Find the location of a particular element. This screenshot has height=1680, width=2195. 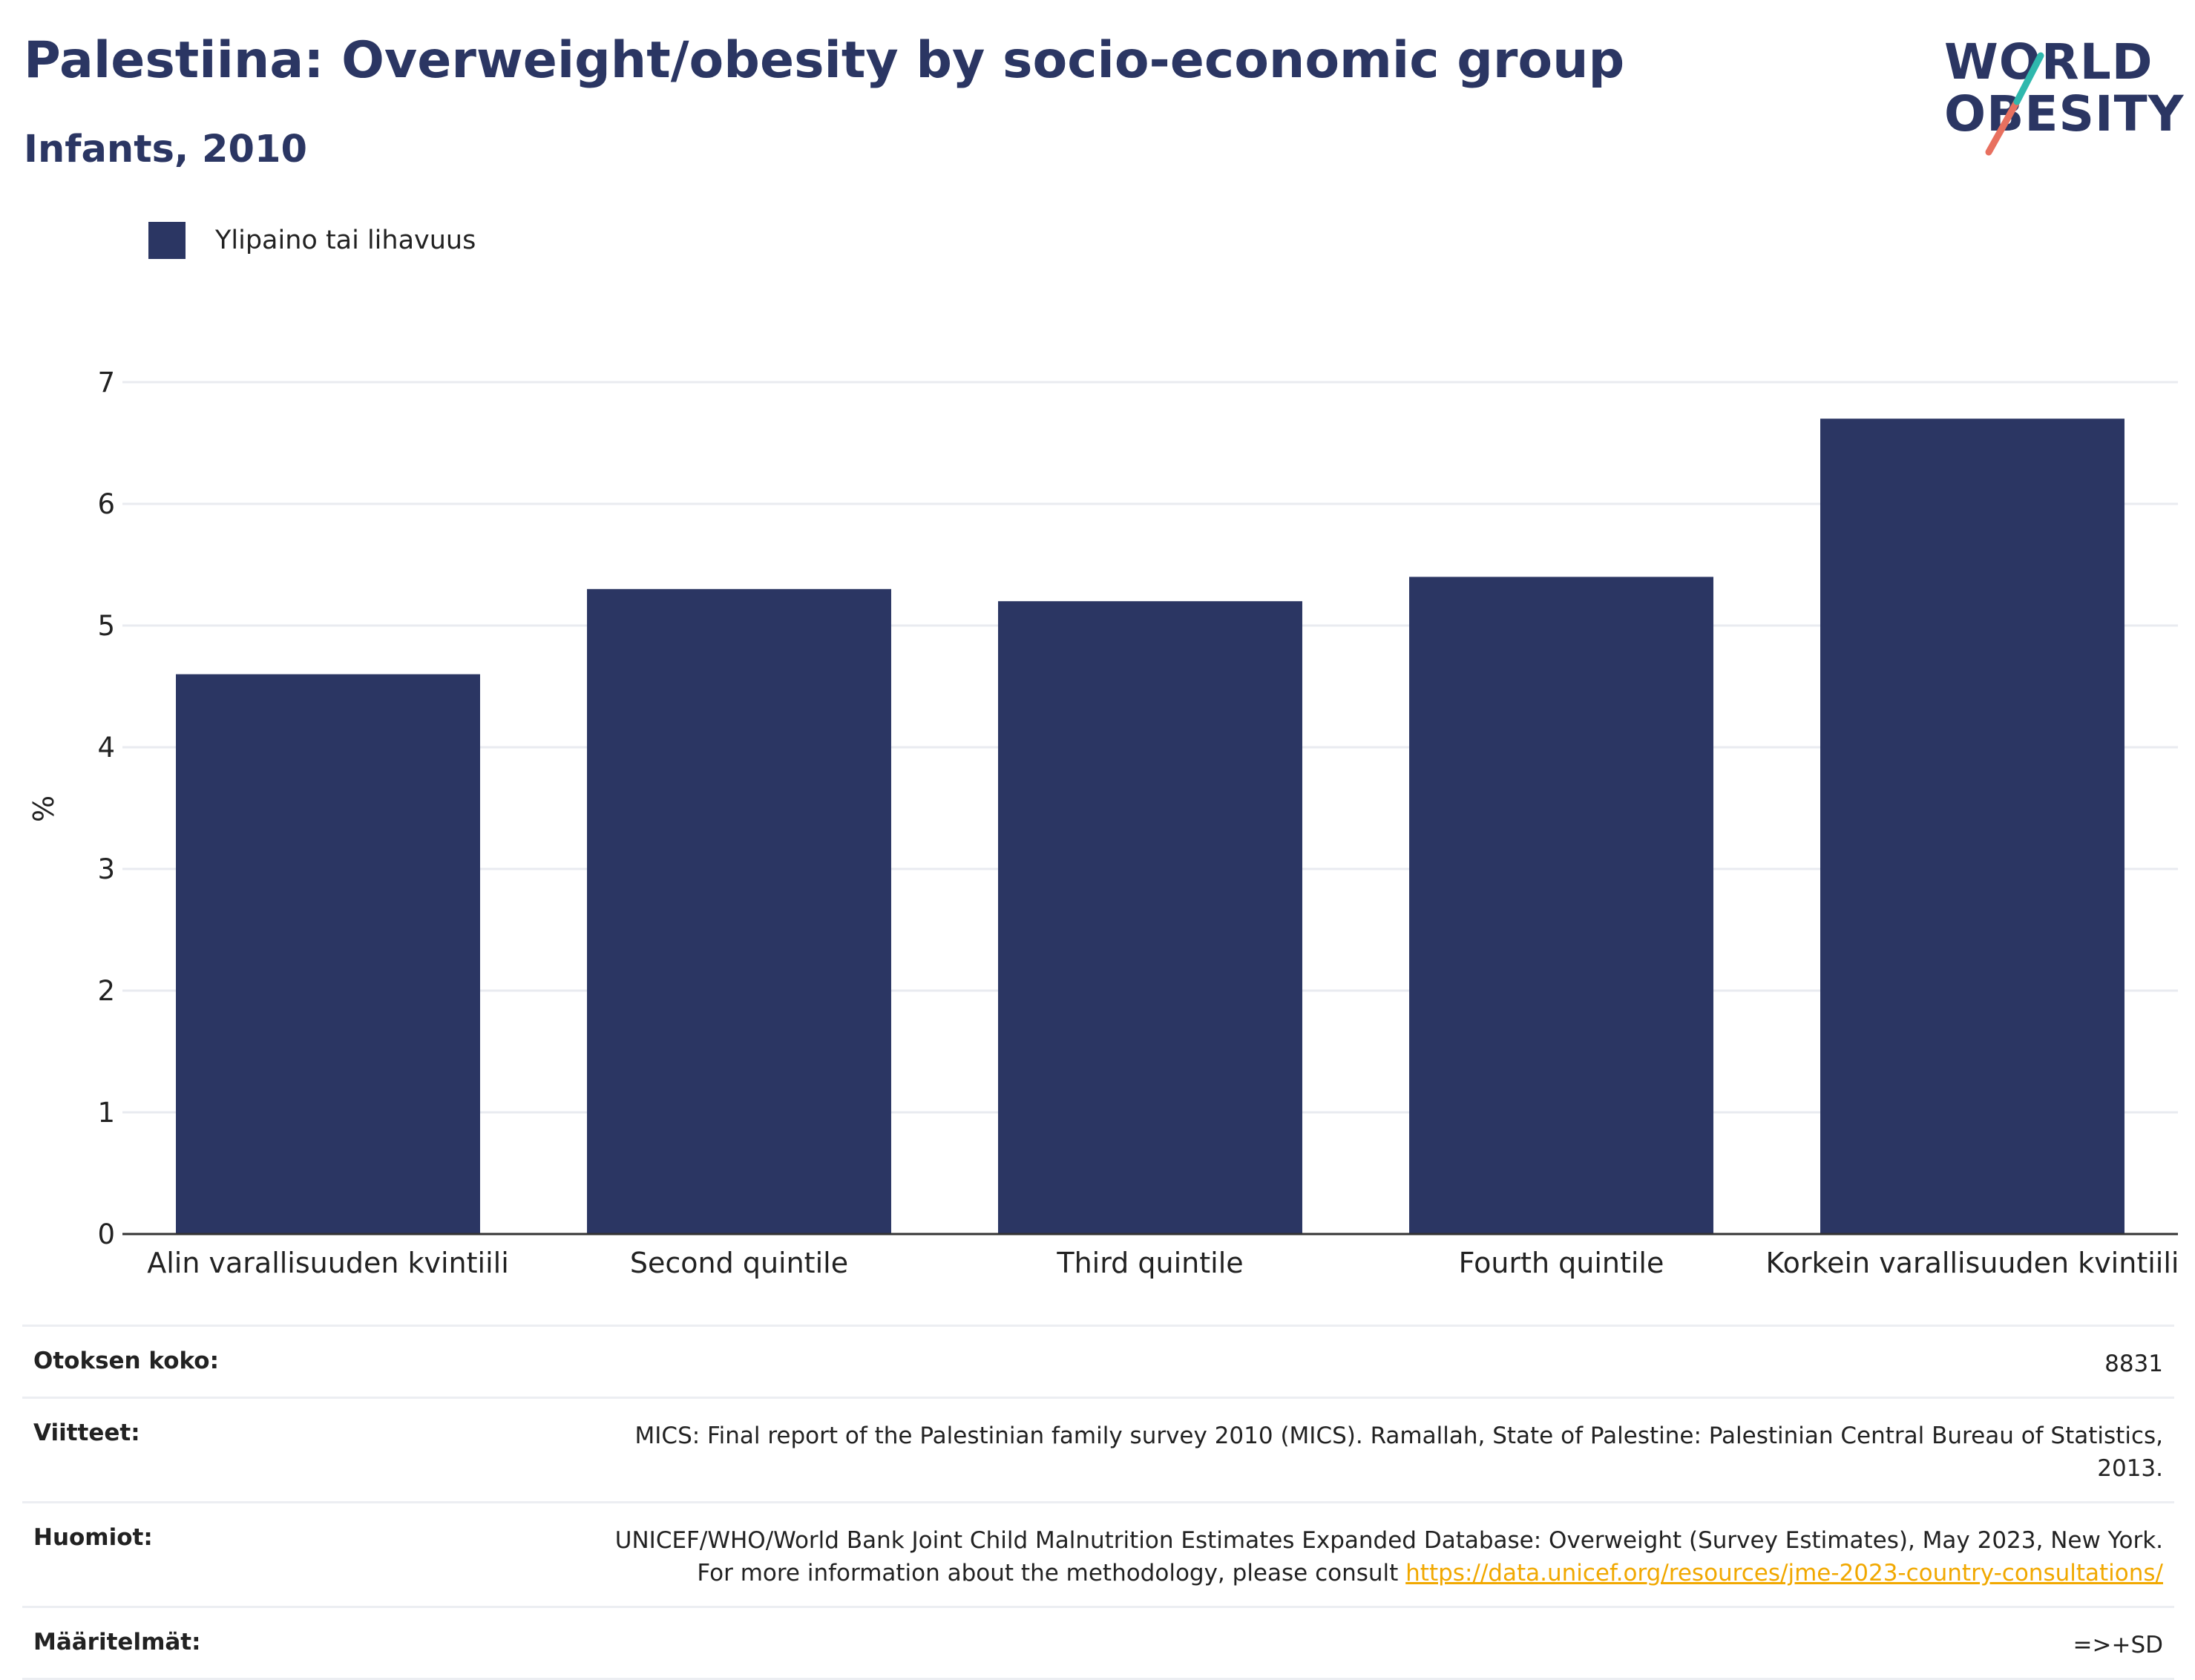

logo-word-2: OBESITY is located at coordinates (2065, 114).